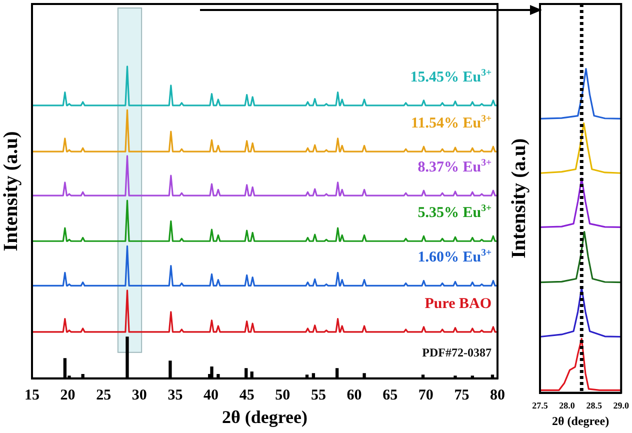  Describe the element at coordinates (458, 304) in the screenshot. I see `series-label: Pure BAO` at that location.